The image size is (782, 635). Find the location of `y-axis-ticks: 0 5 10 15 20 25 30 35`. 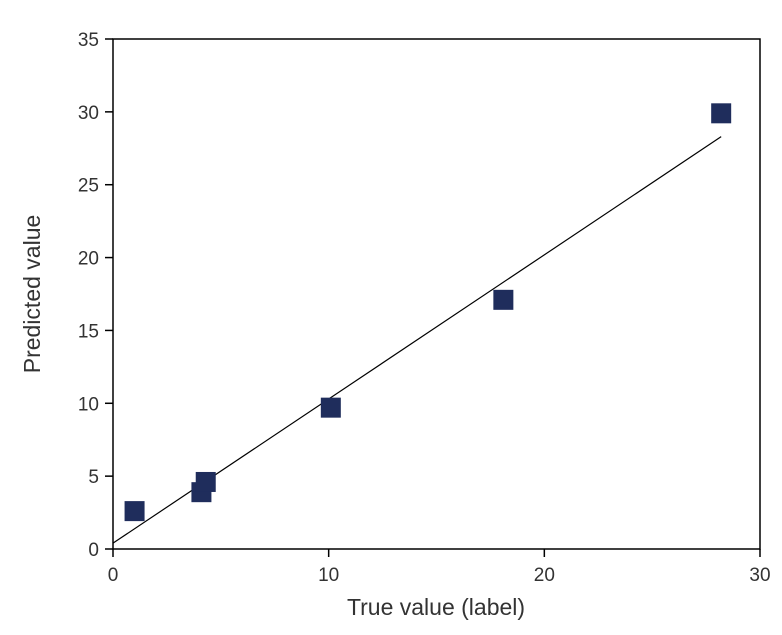

y-axis-ticks: 0 5 10 15 20 25 30 35 is located at coordinates (95, 295).